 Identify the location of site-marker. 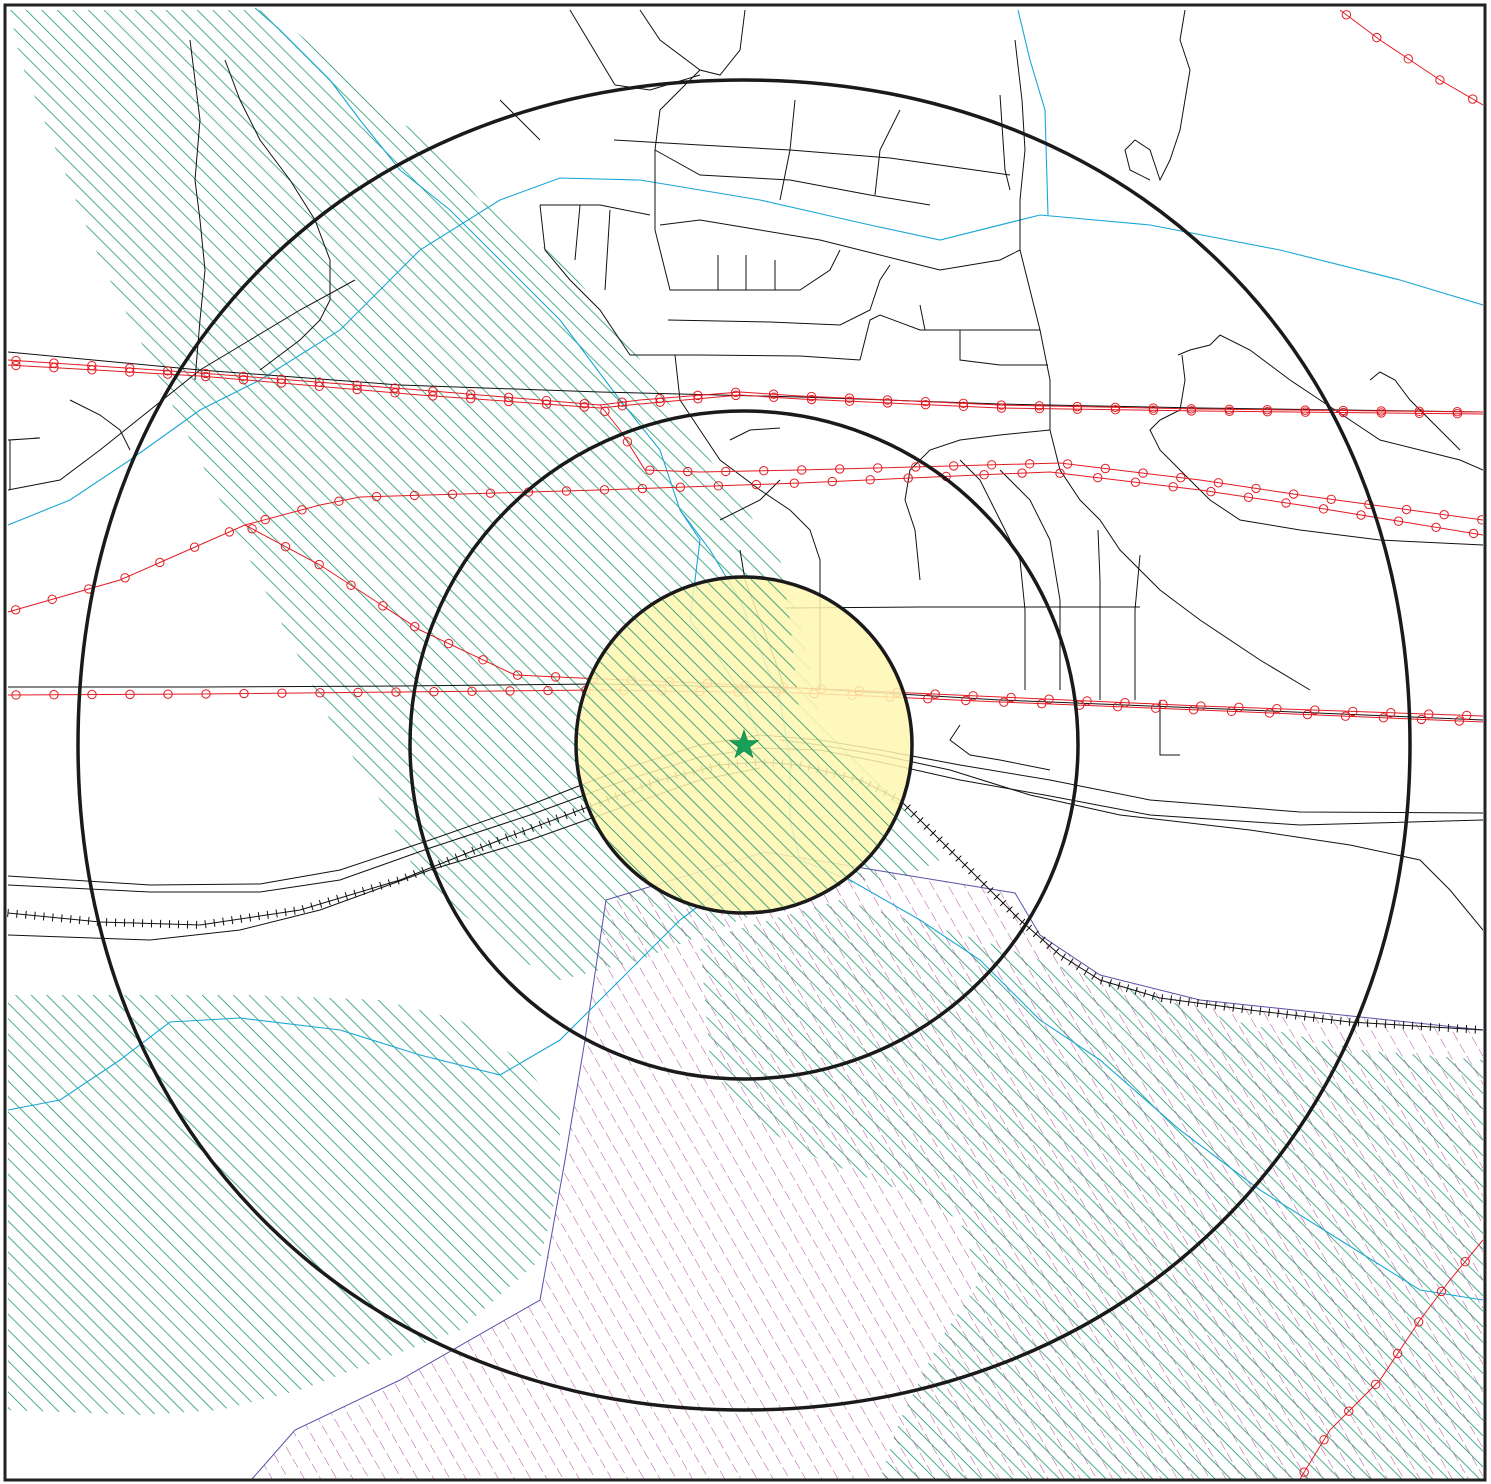
(744, 744).